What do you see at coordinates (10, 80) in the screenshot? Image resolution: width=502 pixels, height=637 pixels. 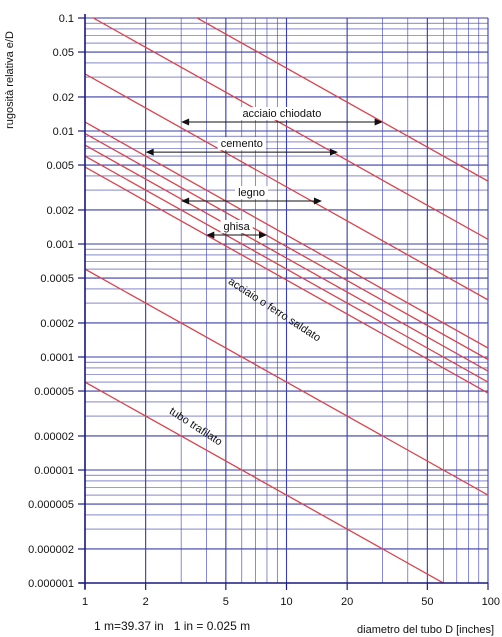 I see `y-axis-label: rugosità relativa e/D` at bounding box center [10, 80].